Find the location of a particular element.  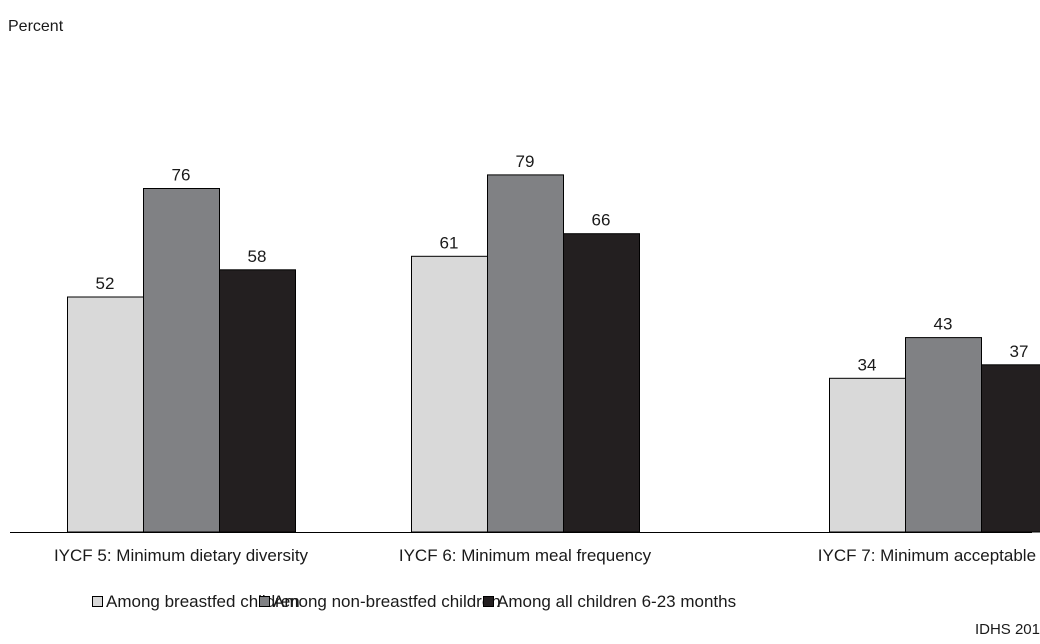

y-axis-label: Percent is located at coordinates (36, 26).